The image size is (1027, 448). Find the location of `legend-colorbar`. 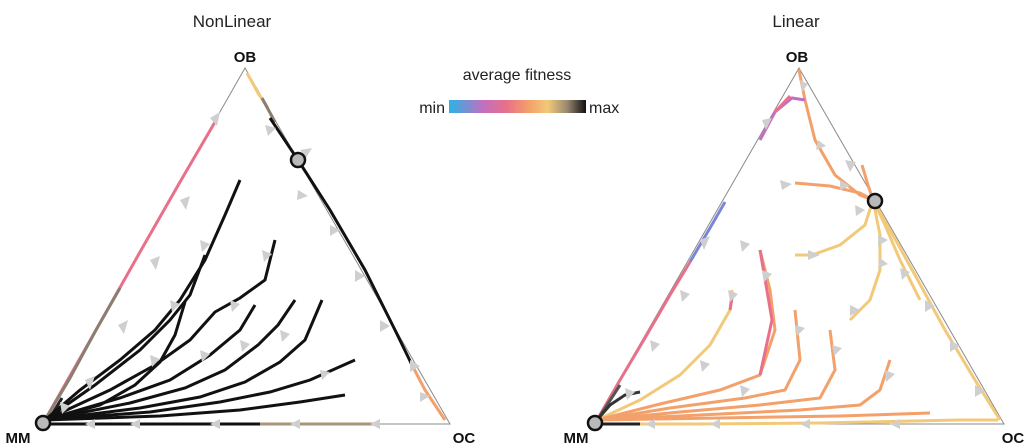

legend-colorbar is located at coordinates (517, 106).